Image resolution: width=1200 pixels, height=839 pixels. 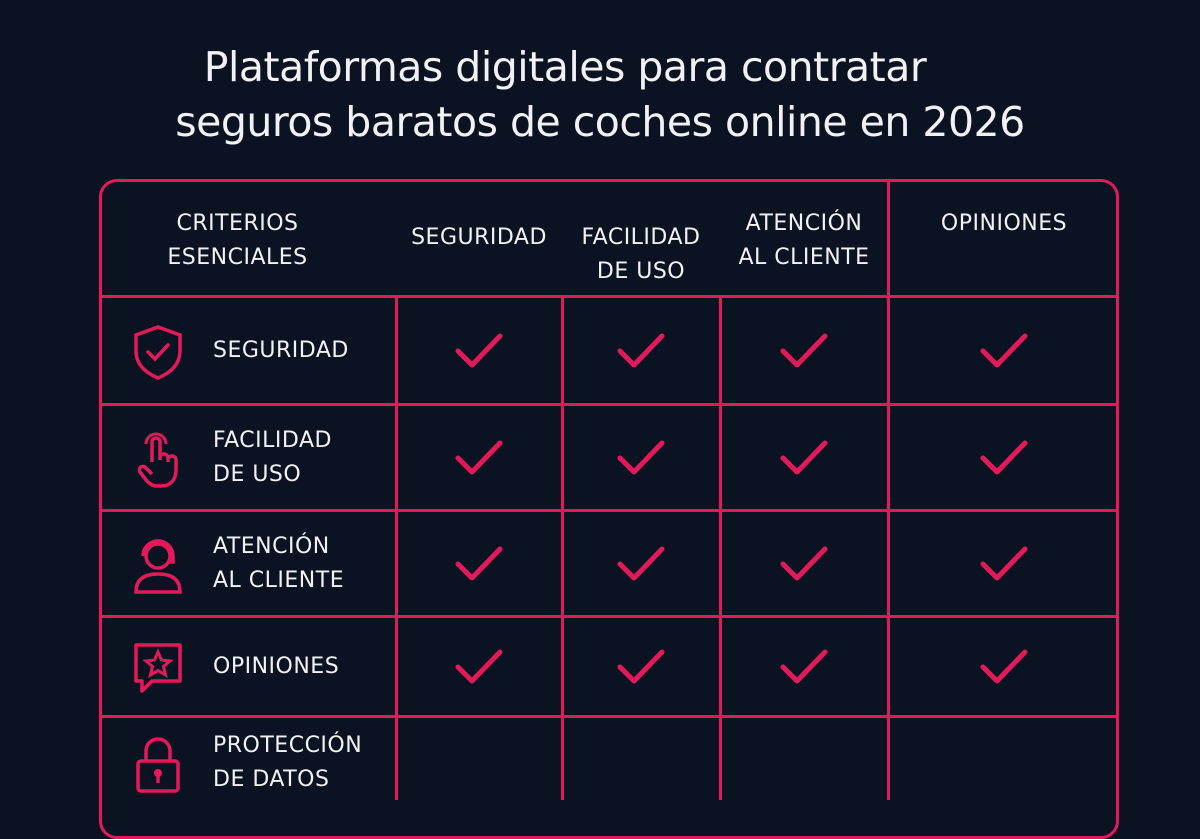 What do you see at coordinates (804, 257) in the screenshot?
I see `header-text: AL CLIENTE` at bounding box center [804, 257].